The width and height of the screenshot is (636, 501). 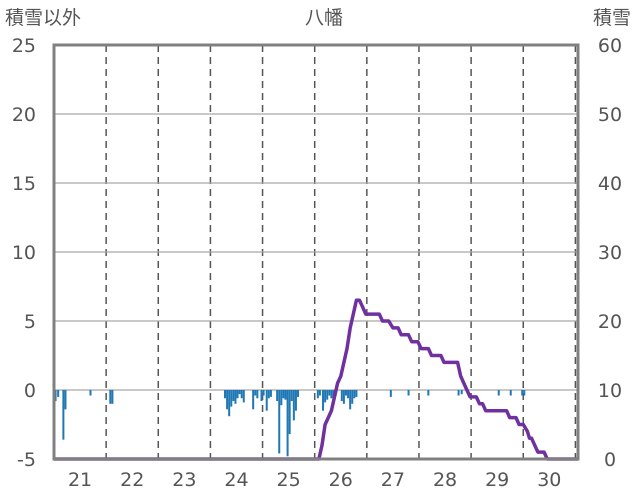 What do you see at coordinates (26, 460) in the screenshot?
I see `left-tick-label: -5` at bounding box center [26, 460].